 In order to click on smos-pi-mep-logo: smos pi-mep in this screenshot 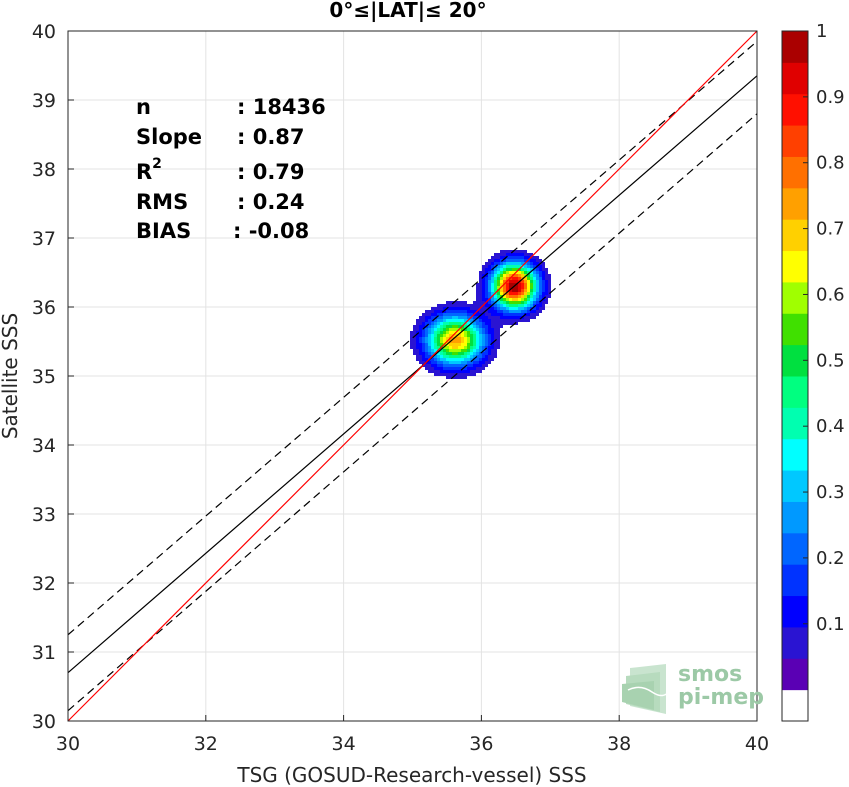, I will do `click(693, 688)`.